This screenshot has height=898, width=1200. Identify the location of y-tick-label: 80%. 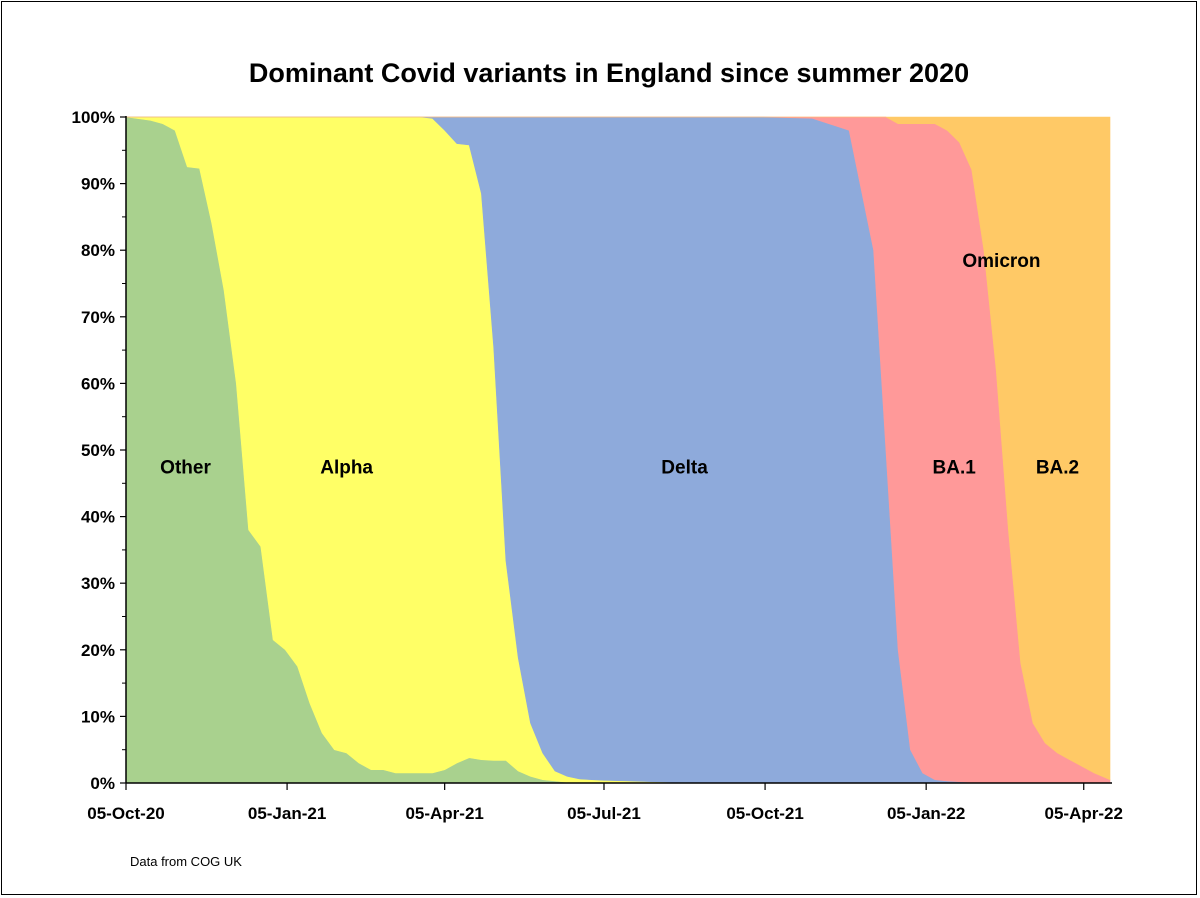
(98, 250).